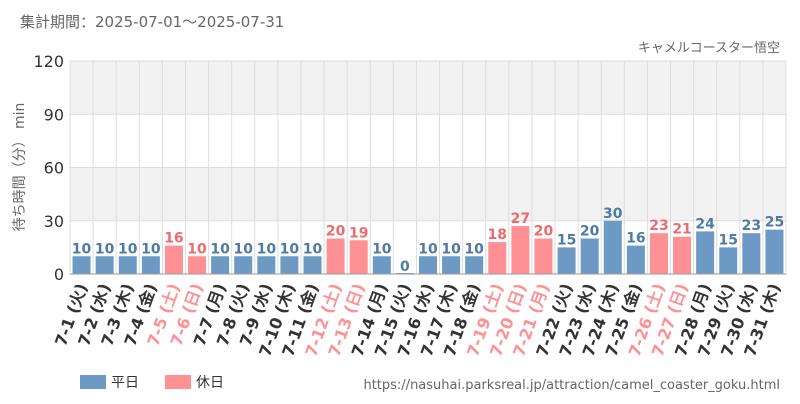 This screenshot has height=404, width=800. I want to click on bar-value-label: 19, so click(358, 233).